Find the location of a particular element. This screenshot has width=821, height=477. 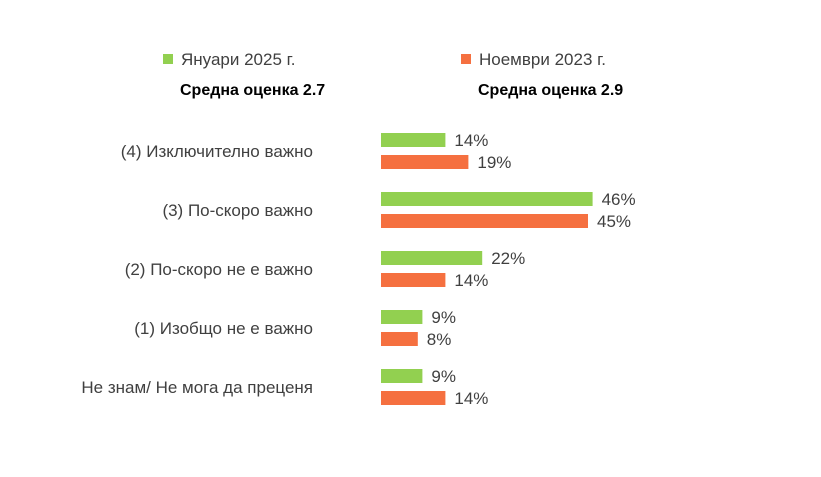

value-label-0-0: 14% is located at coordinates (471, 140).